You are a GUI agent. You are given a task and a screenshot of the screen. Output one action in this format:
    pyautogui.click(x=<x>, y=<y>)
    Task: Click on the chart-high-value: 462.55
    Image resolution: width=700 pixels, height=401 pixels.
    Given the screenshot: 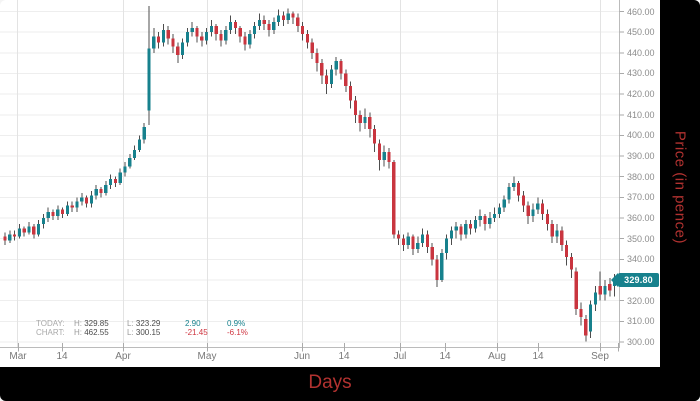 What is the action you would take?
    pyautogui.click(x=96, y=332)
    